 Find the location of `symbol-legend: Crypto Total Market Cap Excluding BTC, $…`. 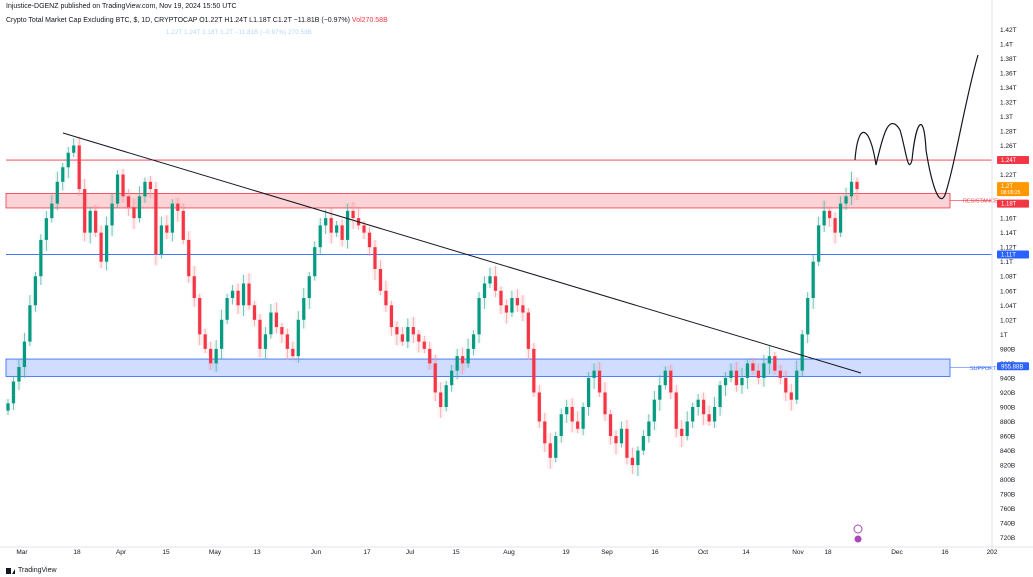

symbol-legend: Crypto Total Market Cap Excluding BTC, $… is located at coordinates (197, 20).